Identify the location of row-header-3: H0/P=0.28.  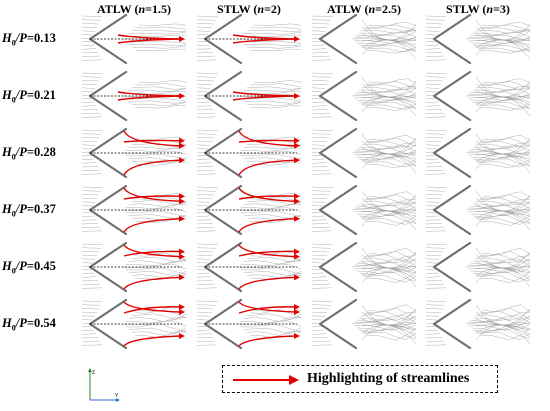
(36, 153).